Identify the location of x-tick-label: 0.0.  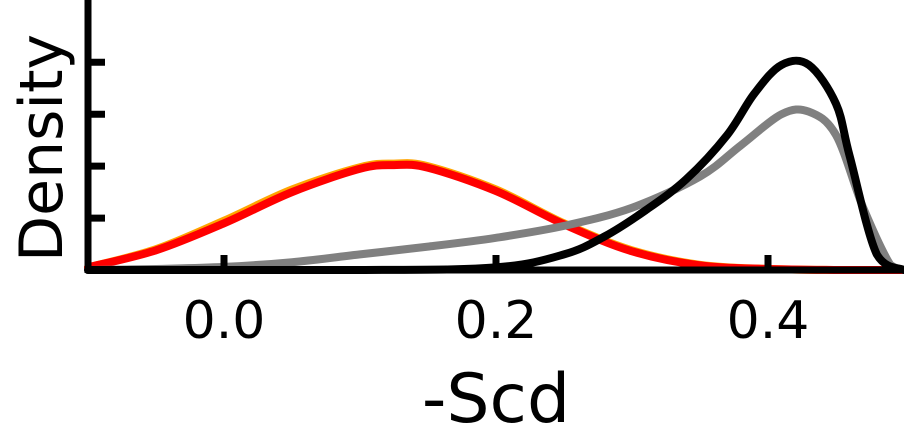
(224, 321).